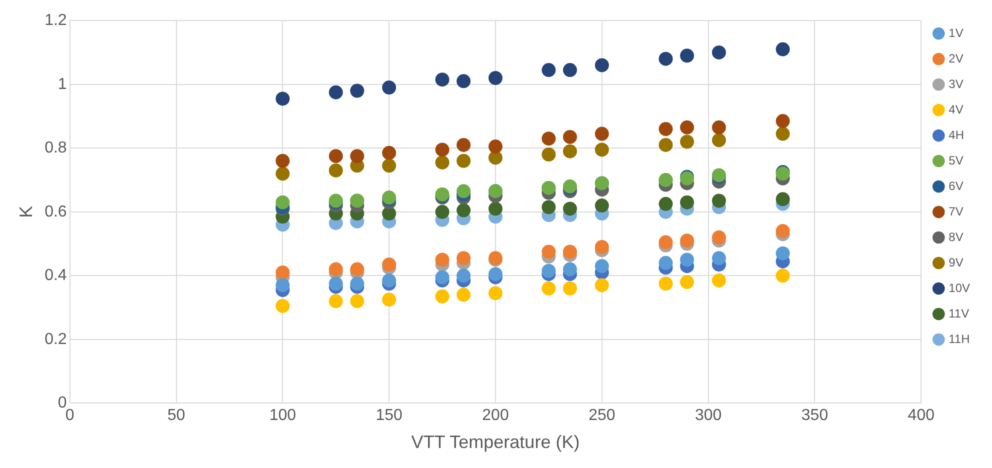 The width and height of the screenshot is (992, 468). Describe the element at coordinates (814, 415) in the screenshot. I see `x-tick-label: 350` at that location.